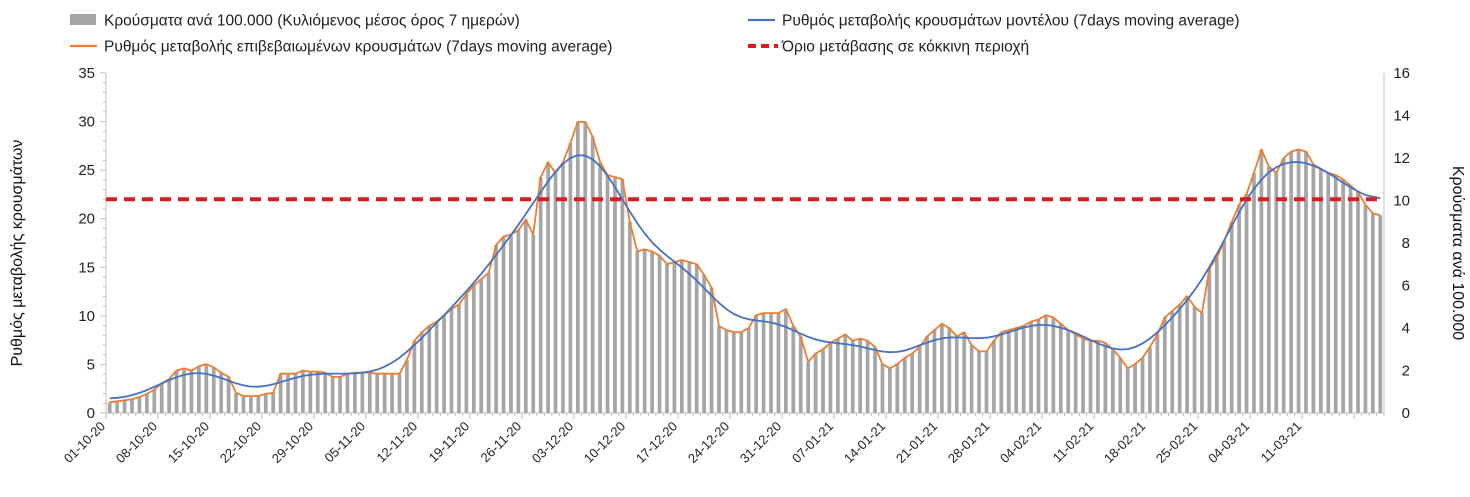 This screenshot has height=497, width=1470. Describe the element at coordinates (760, 442) in the screenshot. I see `x-tick-label: 31-12-20` at that location.